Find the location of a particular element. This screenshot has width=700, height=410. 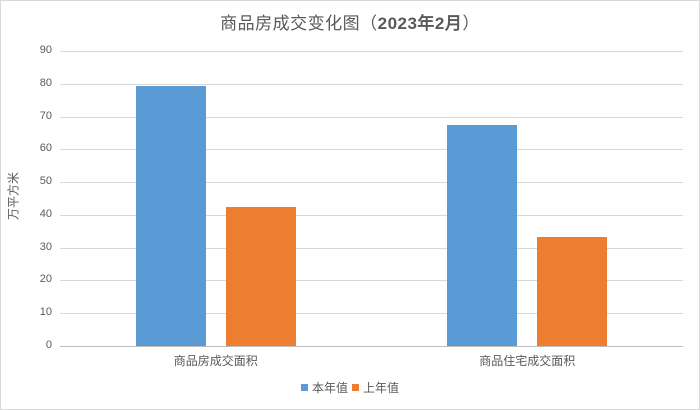

legend-item-current-year: 本年值 is located at coordinates (324, 387).